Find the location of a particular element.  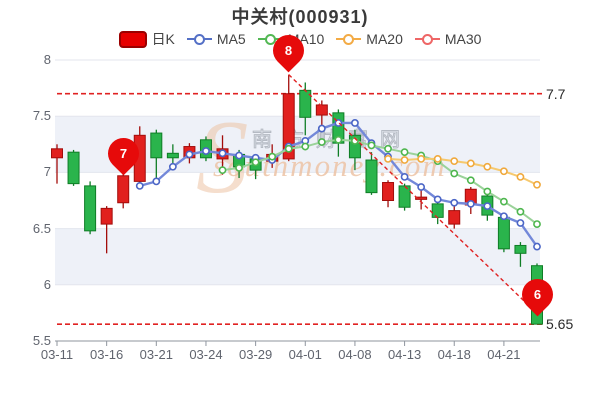

page-title: 中关村(000931) is located at coordinates (300, 17).